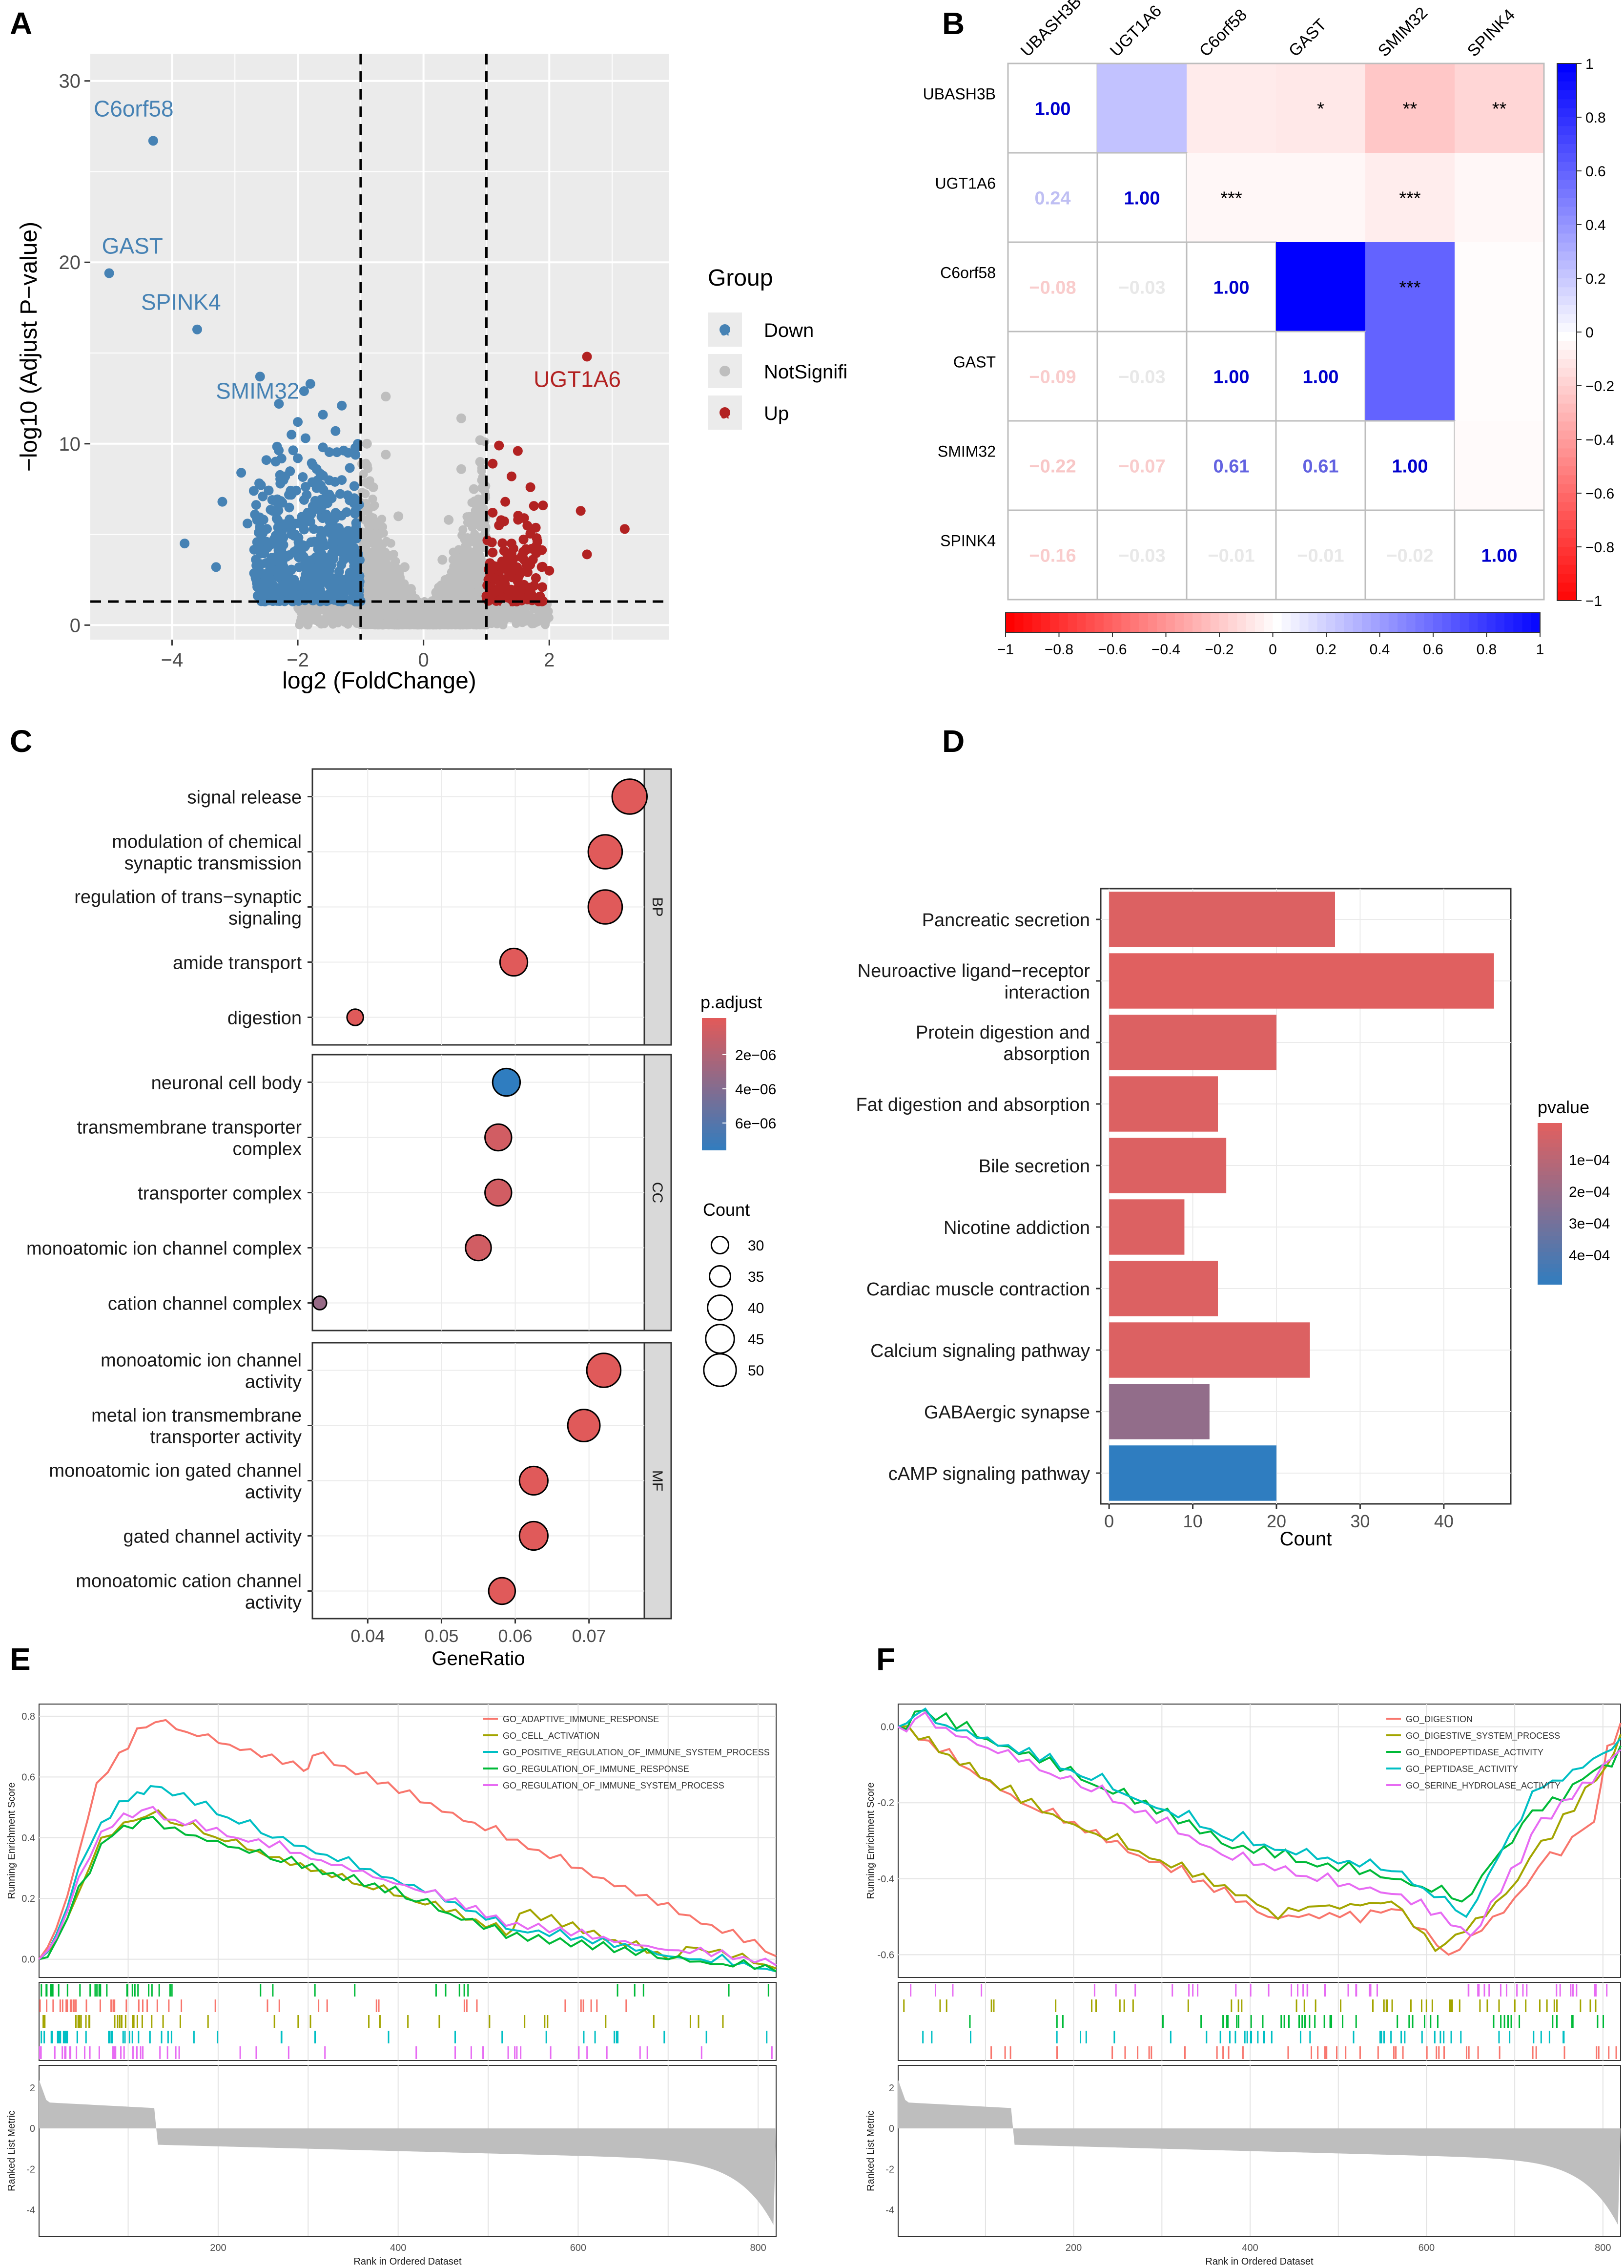 The height and width of the screenshot is (2268, 1624). What do you see at coordinates (888, 1727) in the screenshot?
I see `gsea-es-tick-label: 0.0` at bounding box center [888, 1727].